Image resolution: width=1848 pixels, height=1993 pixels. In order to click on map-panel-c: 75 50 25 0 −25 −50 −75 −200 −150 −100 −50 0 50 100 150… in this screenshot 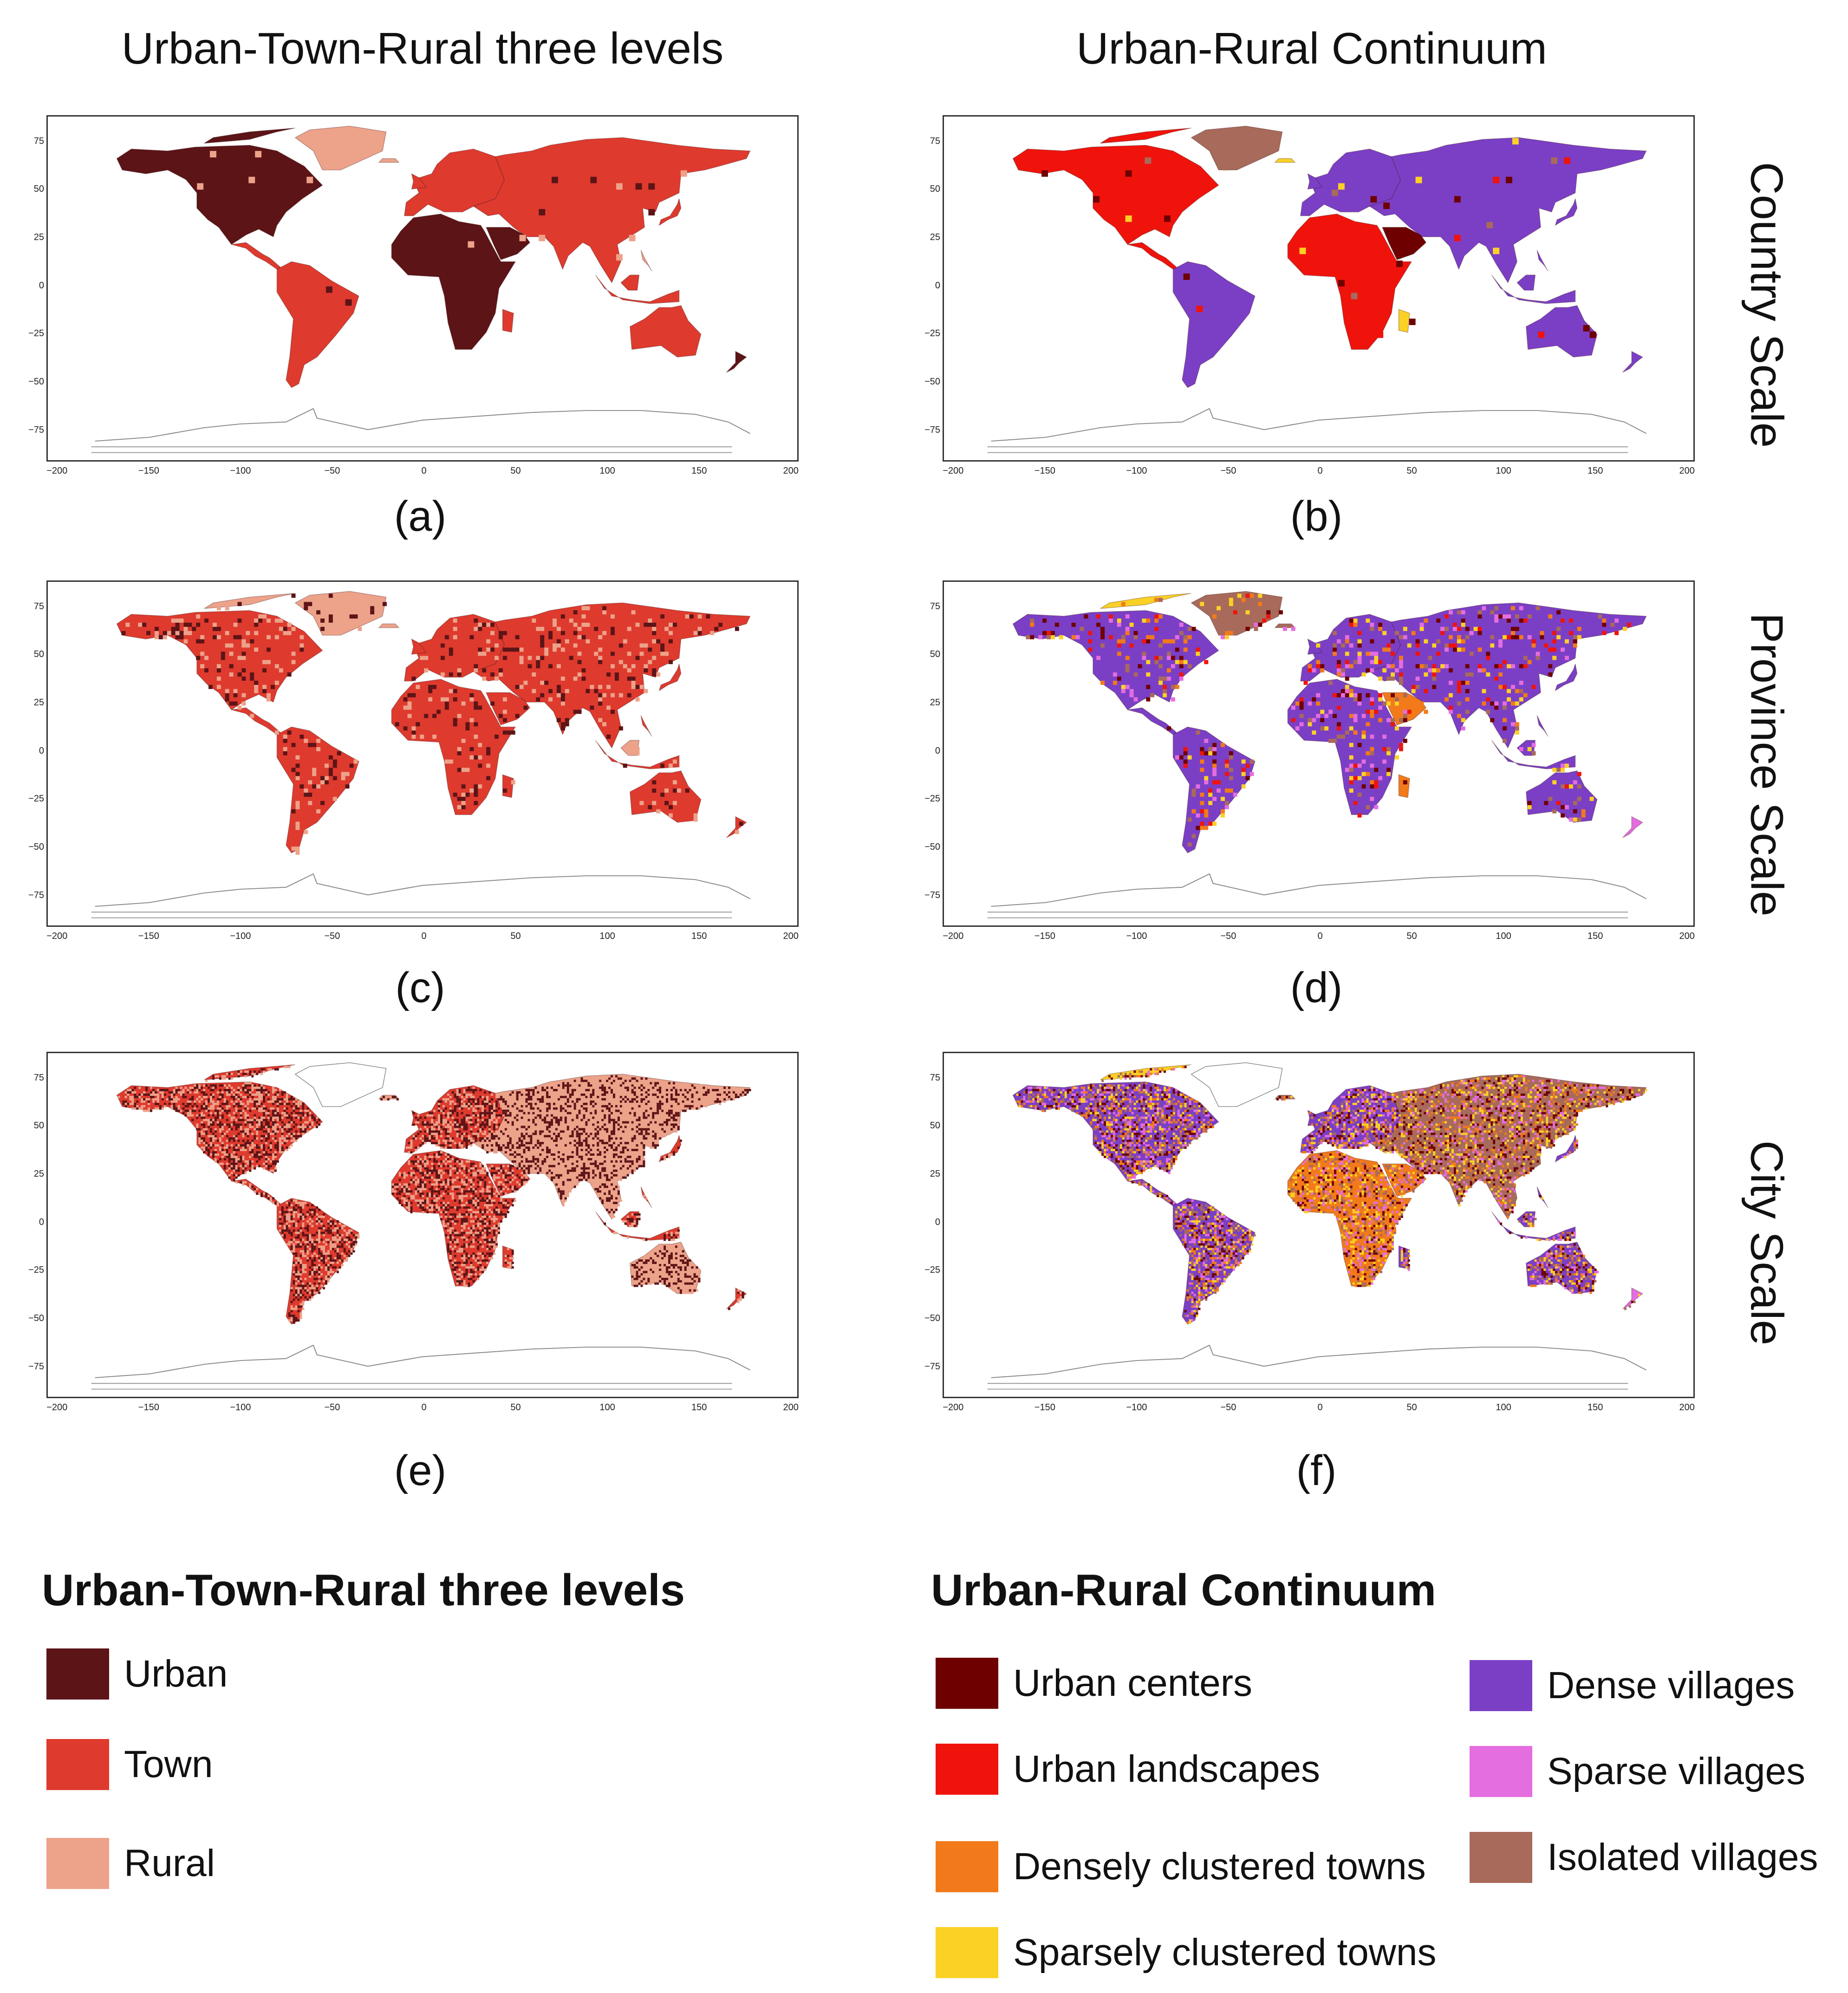, I will do `click(414, 760)`.